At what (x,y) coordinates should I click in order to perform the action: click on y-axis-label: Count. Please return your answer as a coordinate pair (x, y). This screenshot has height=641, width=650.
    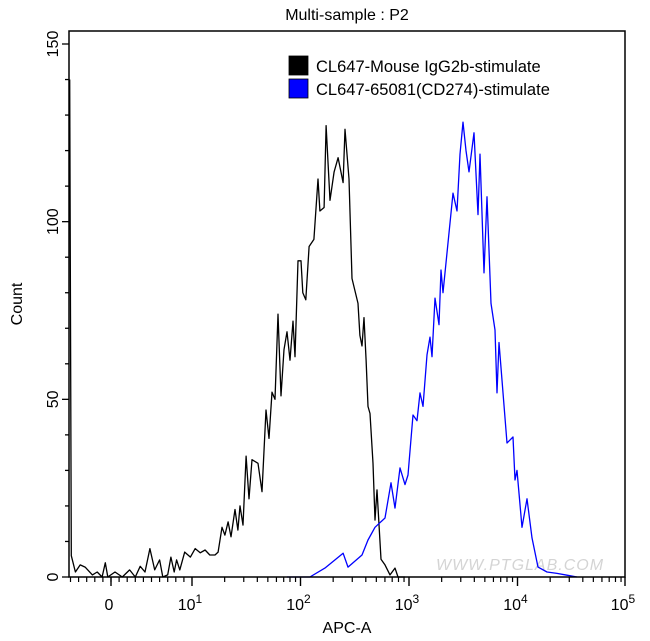
    Looking at the image, I should click on (17, 303).